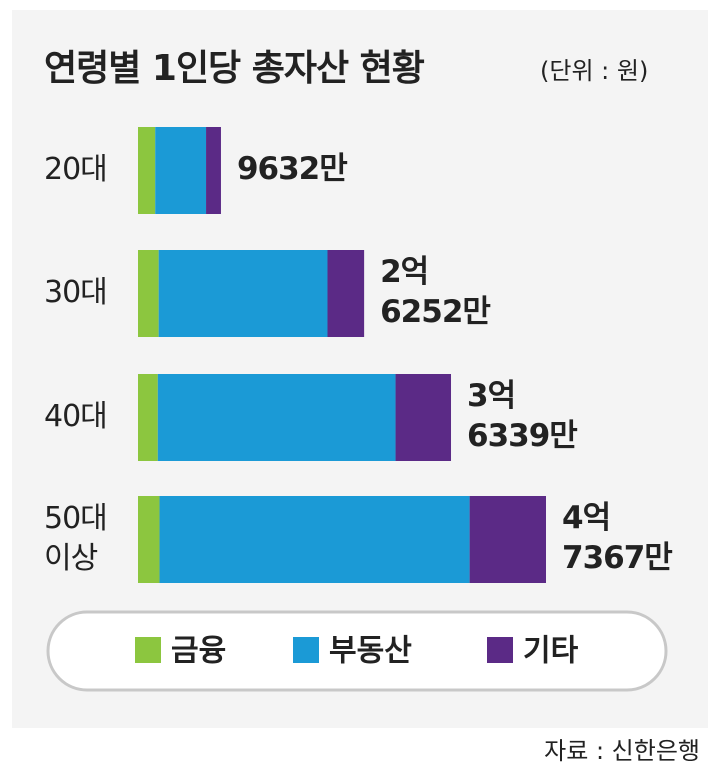 This screenshot has width=720, height=780. Describe the element at coordinates (234, 68) in the screenshot. I see `chart-title: 연령별 1인당 총자산 현황` at that location.